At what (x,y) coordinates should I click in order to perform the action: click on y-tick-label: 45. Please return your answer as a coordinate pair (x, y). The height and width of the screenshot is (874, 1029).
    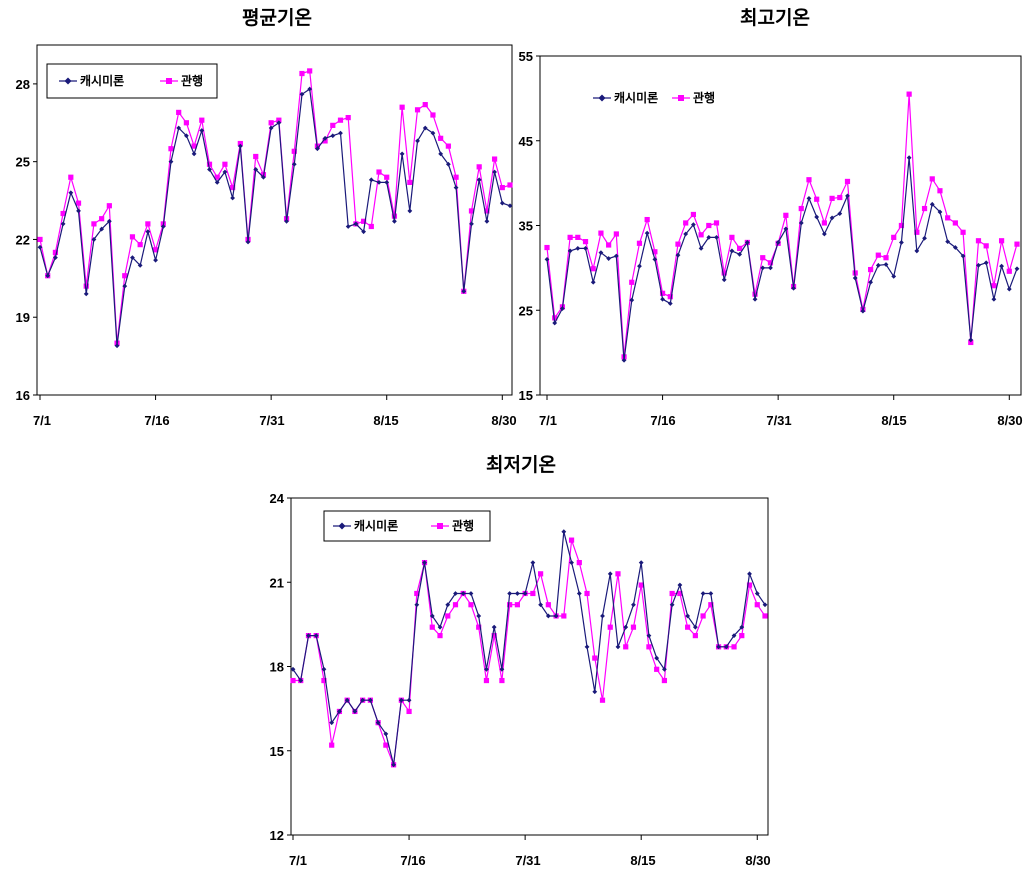
    Looking at the image, I should click on (526, 141).